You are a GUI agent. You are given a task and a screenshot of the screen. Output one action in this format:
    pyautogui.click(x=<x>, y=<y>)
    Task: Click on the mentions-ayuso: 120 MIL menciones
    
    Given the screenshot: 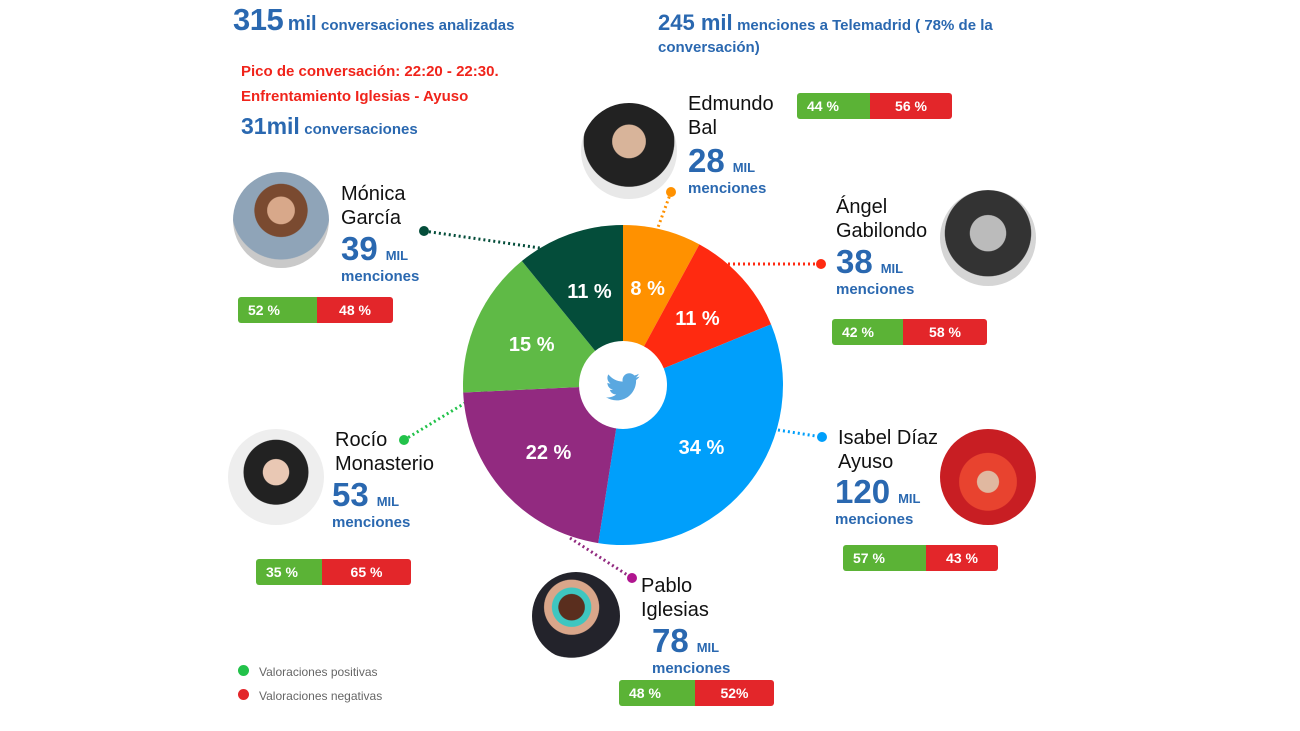 What is the action you would take?
    pyautogui.click(x=877, y=500)
    